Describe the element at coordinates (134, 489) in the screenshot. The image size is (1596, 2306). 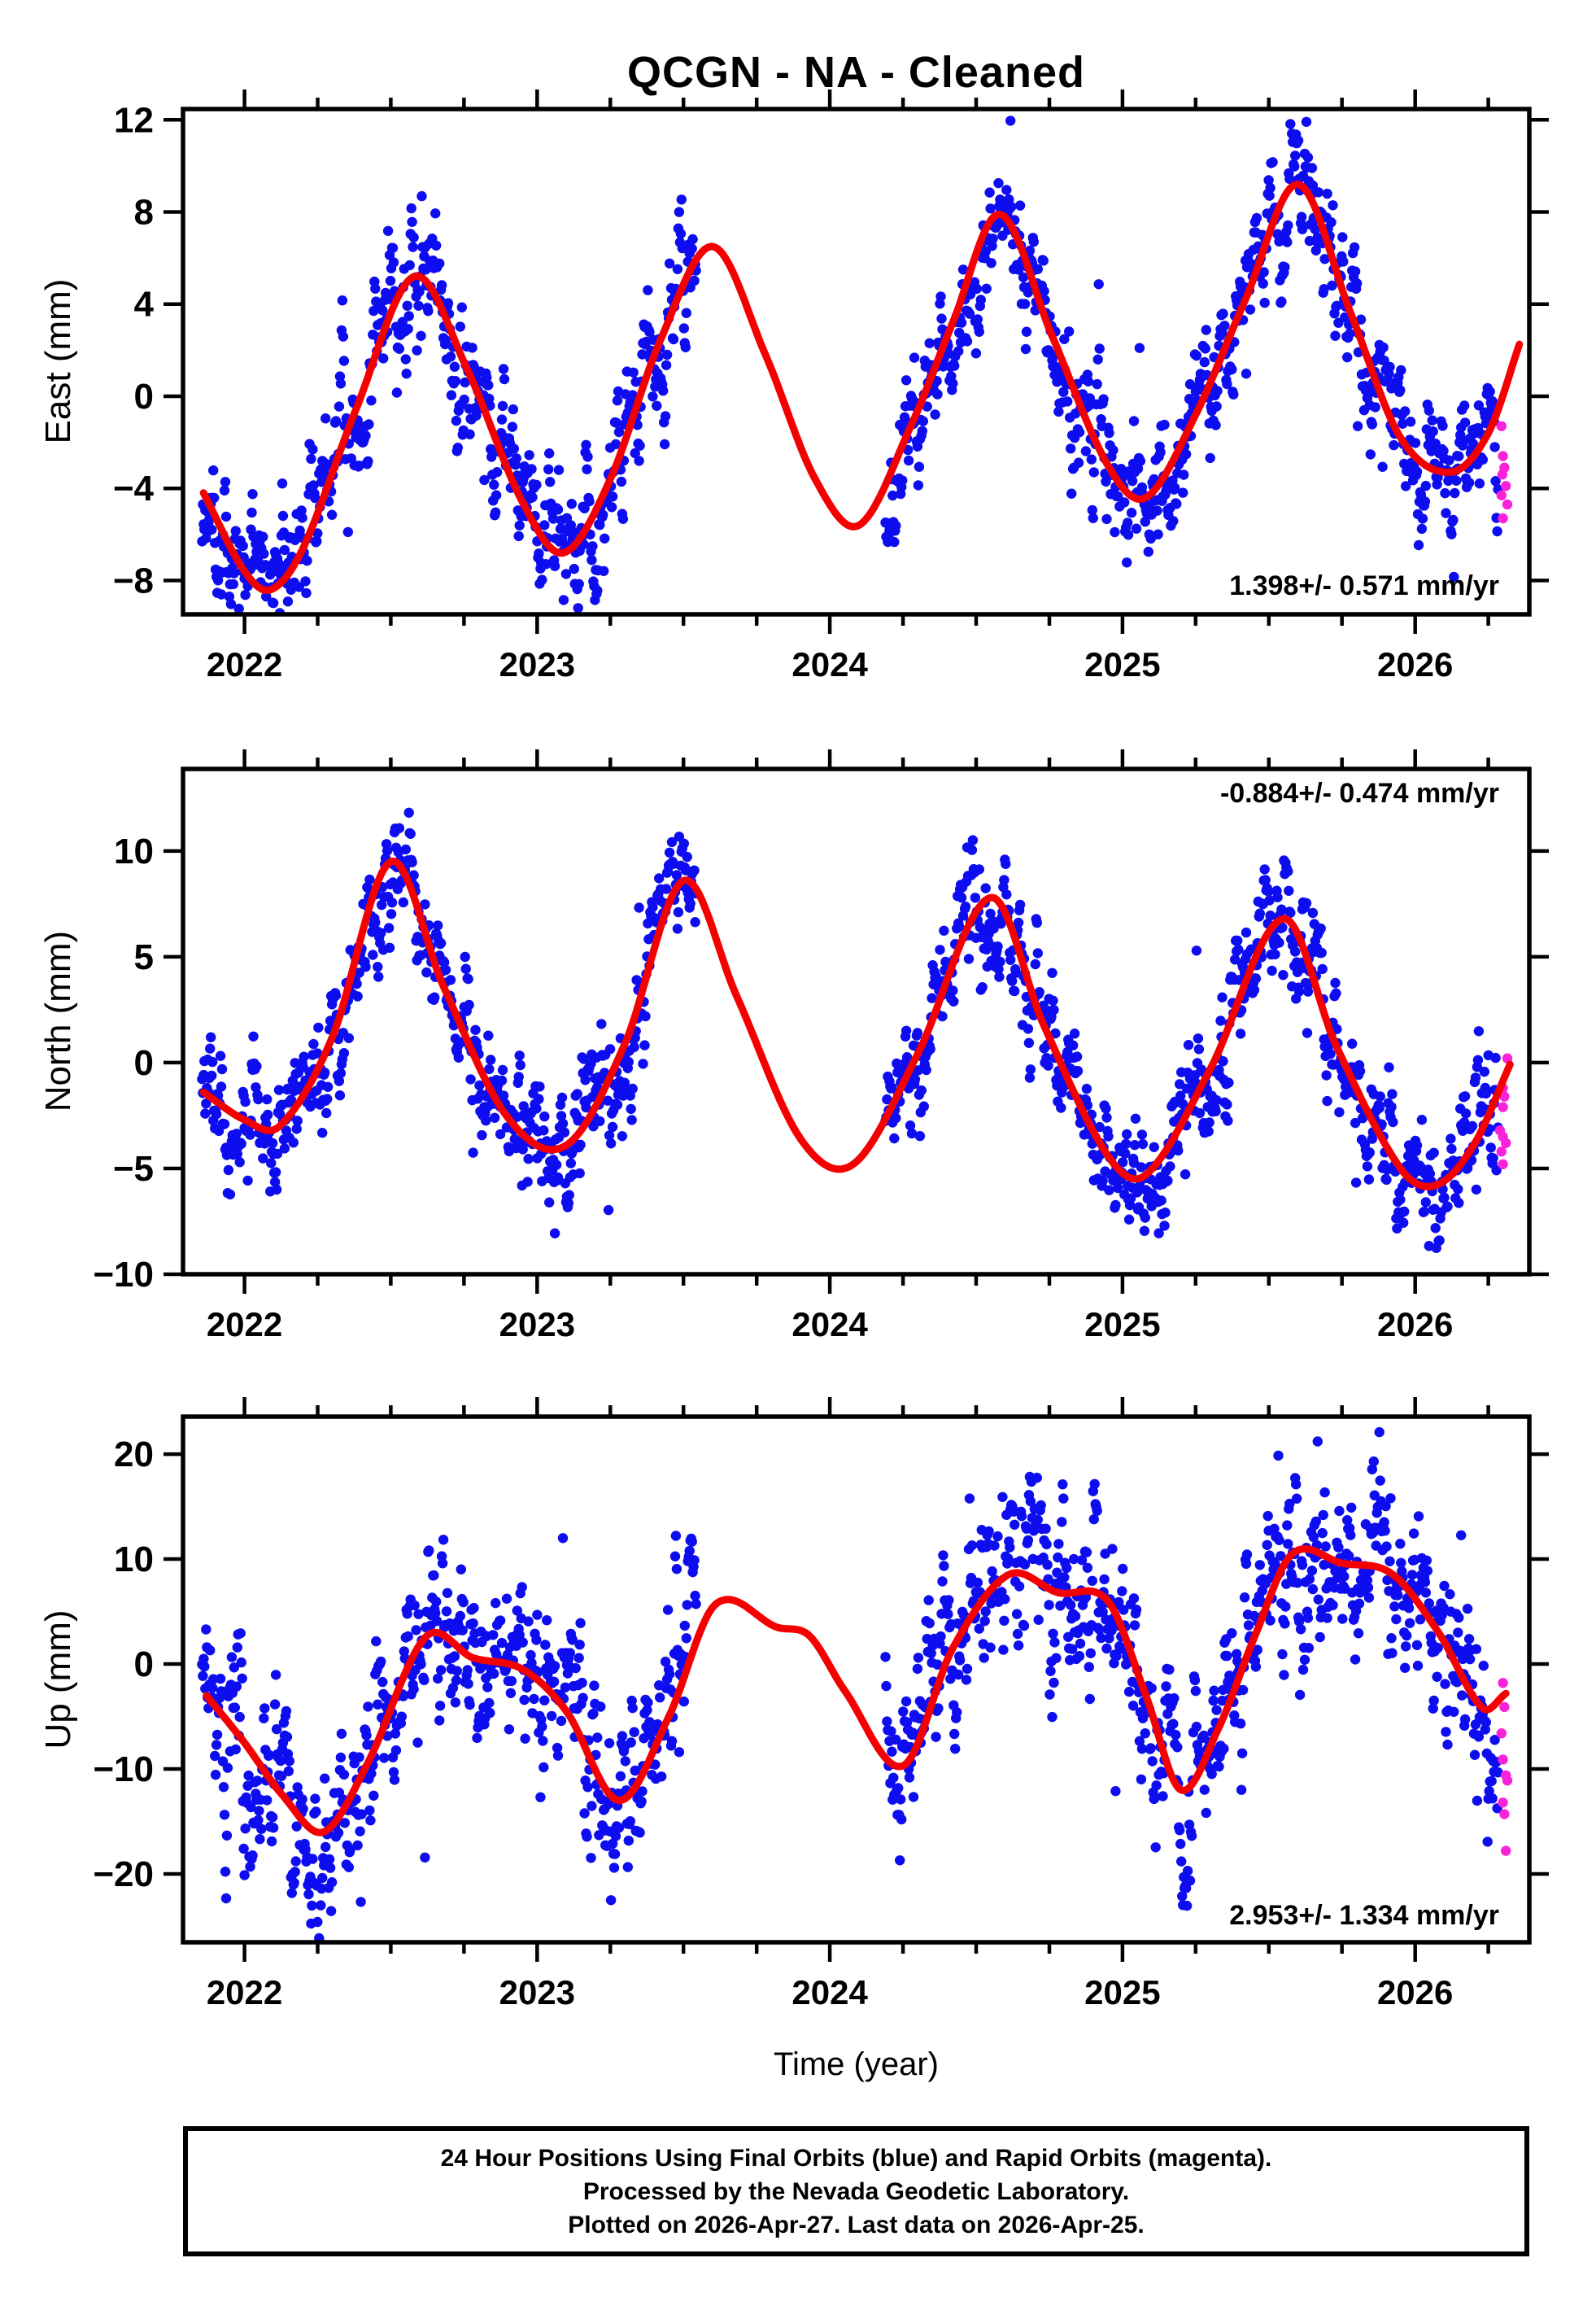
I see `svg-text: −4` at that location.